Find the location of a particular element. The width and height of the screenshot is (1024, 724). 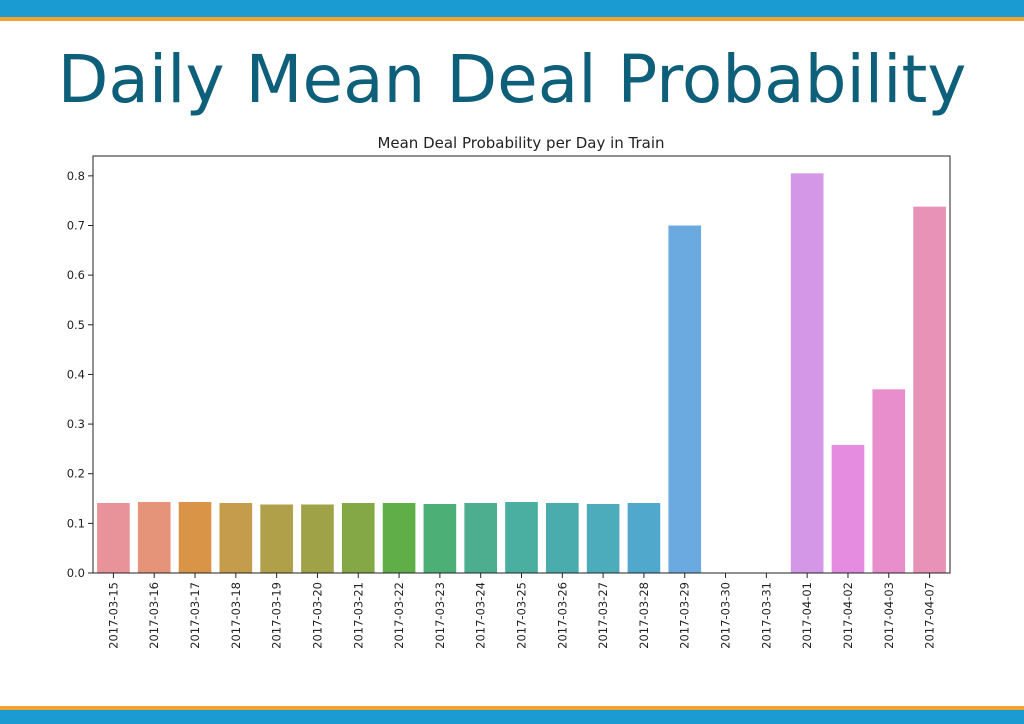

x-tick-label: 2017-03-18 is located at coordinates (236, 615).